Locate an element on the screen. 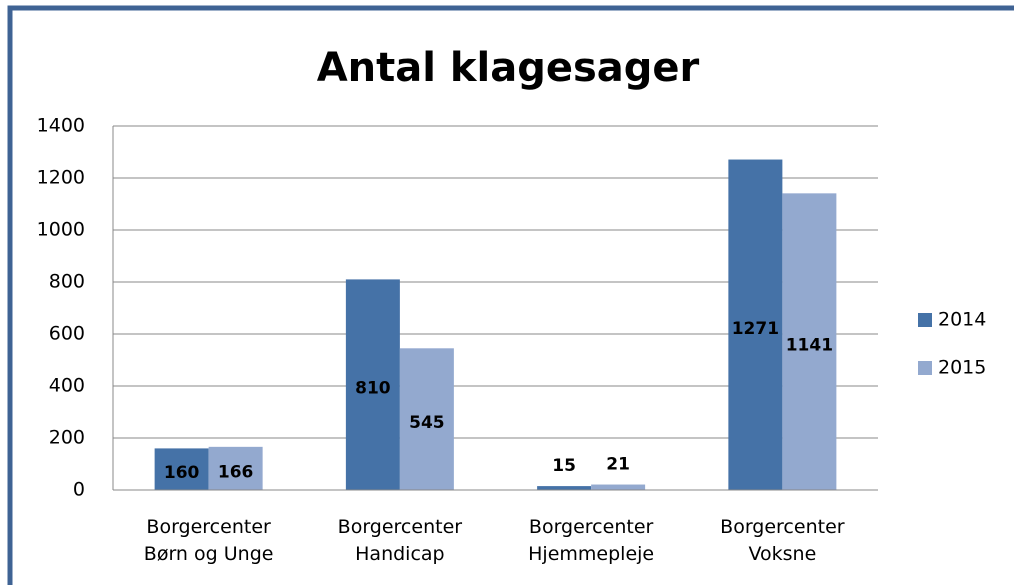  data-label: 21 is located at coordinates (618, 465).